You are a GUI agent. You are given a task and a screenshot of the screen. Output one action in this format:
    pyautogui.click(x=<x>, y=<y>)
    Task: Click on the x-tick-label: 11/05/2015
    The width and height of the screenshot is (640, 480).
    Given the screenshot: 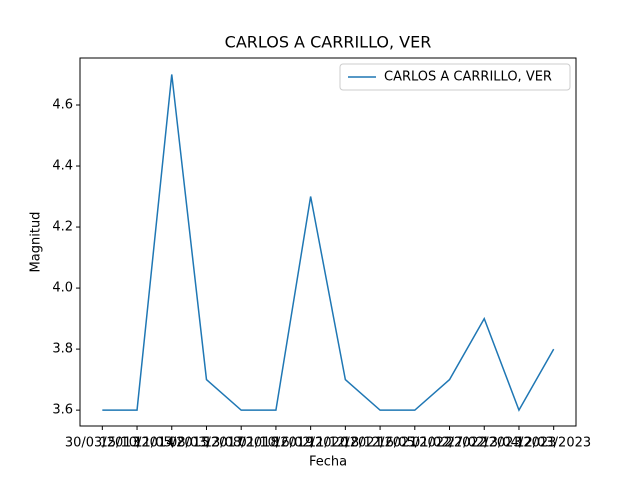 What is the action you would take?
    pyautogui.click(x=171, y=443)
    